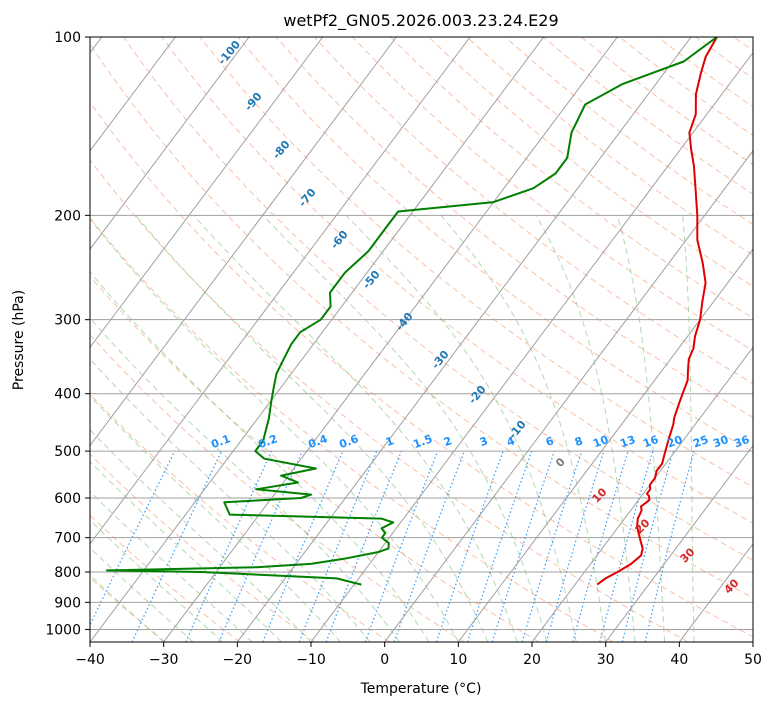 Image resolution: width=775 pixels, height=708 pixels. What do you see at coordinates (600, 442) in the screenshot?
I see `mixing-ratio-label: 10` at bounding box center [600, 442].